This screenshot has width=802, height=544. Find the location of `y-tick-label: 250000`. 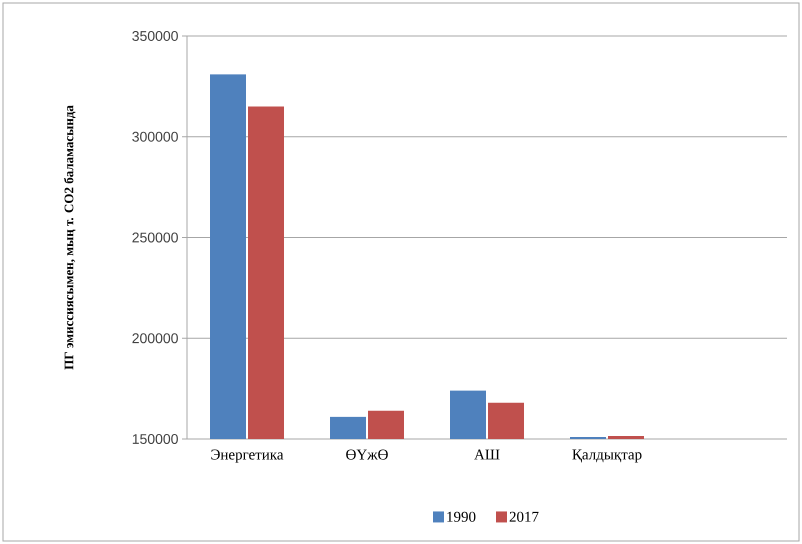

y-tick-label: 250000 is located at coordinates (155, 237).